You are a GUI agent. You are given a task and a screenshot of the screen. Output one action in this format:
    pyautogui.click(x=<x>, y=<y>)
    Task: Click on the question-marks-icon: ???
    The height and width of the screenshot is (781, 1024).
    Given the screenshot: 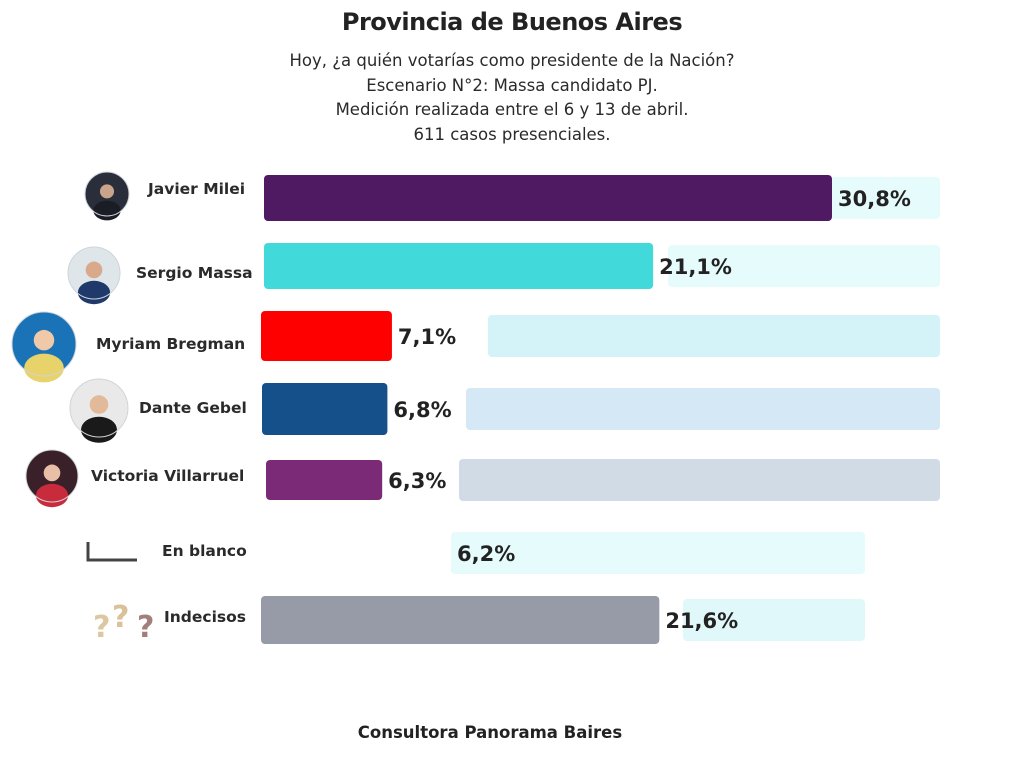 What is the action you would take?
    pyautogui.click(x=123, y=622)
    